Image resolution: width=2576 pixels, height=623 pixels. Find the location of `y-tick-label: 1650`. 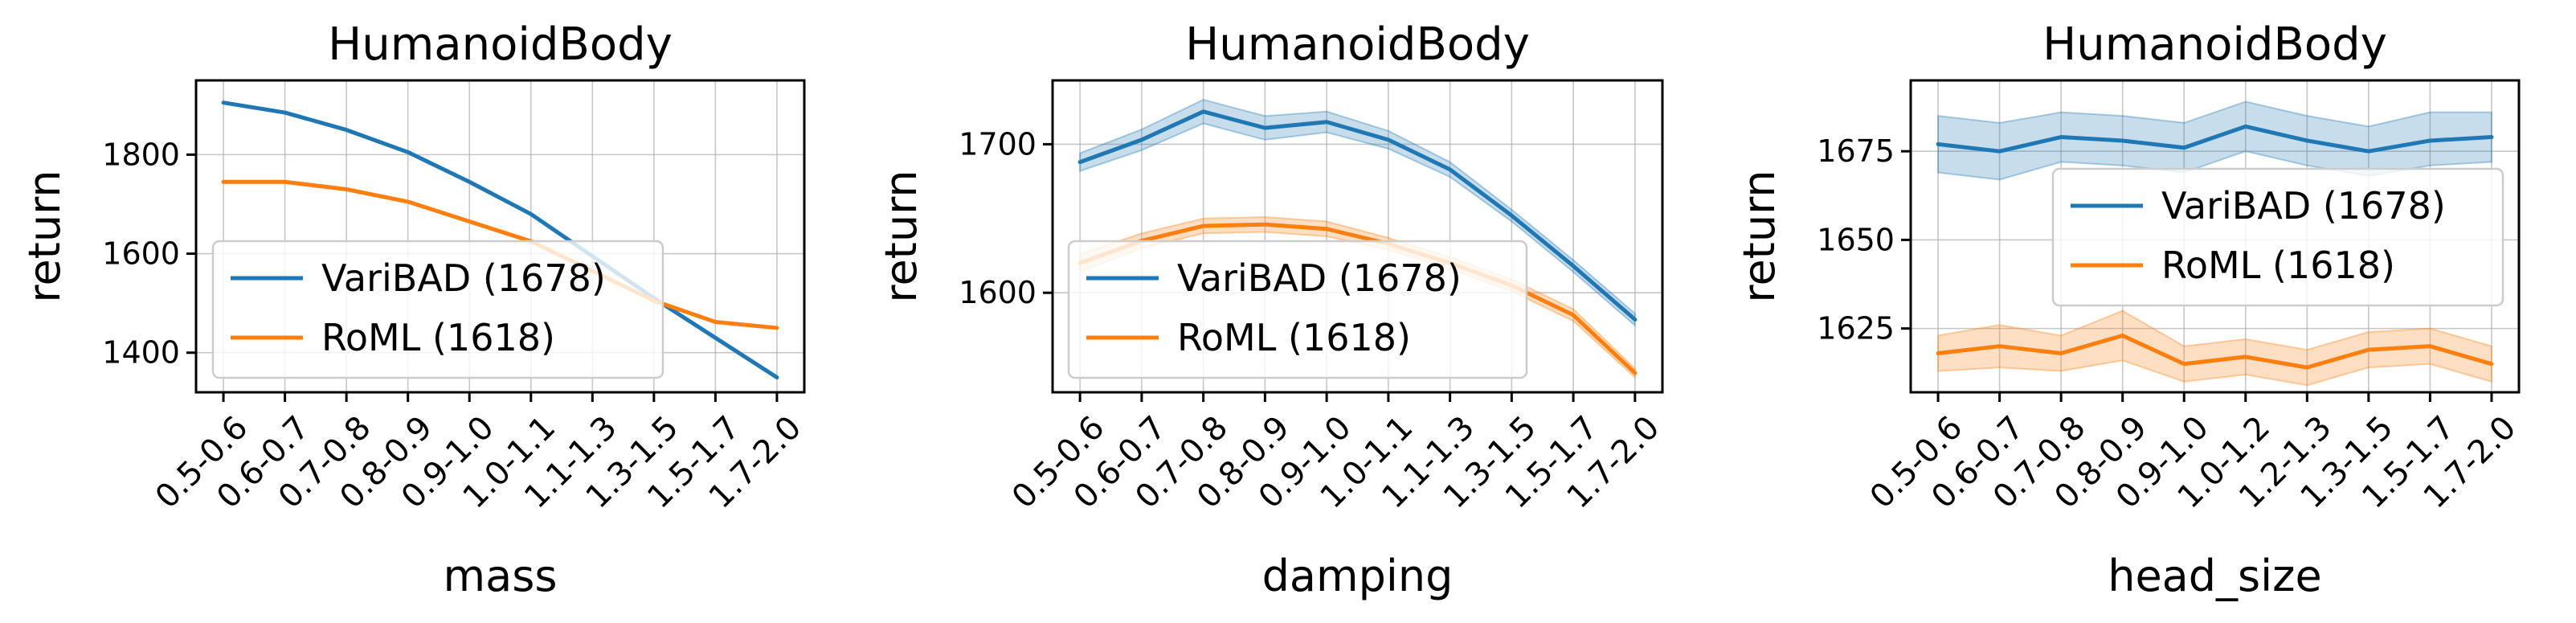

y-tick-label: 1650 is located at coordinates (1856, 239).